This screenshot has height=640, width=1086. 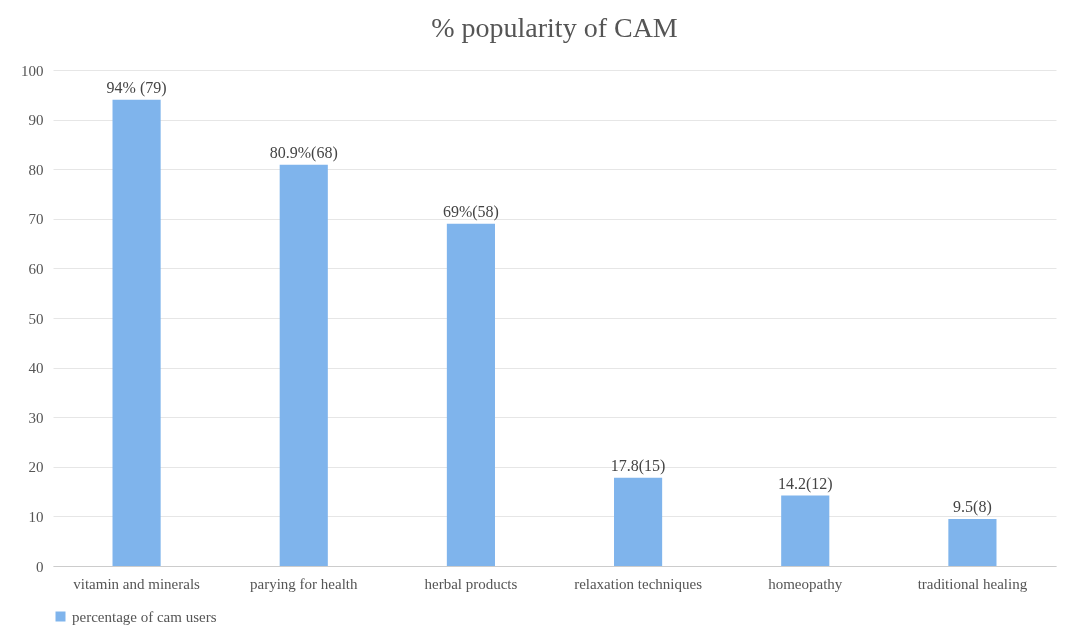 What do you see at coordinates (36, 368) in the screenshot?
I see `y-tick-label: 40` at bounding box center [36, 368].